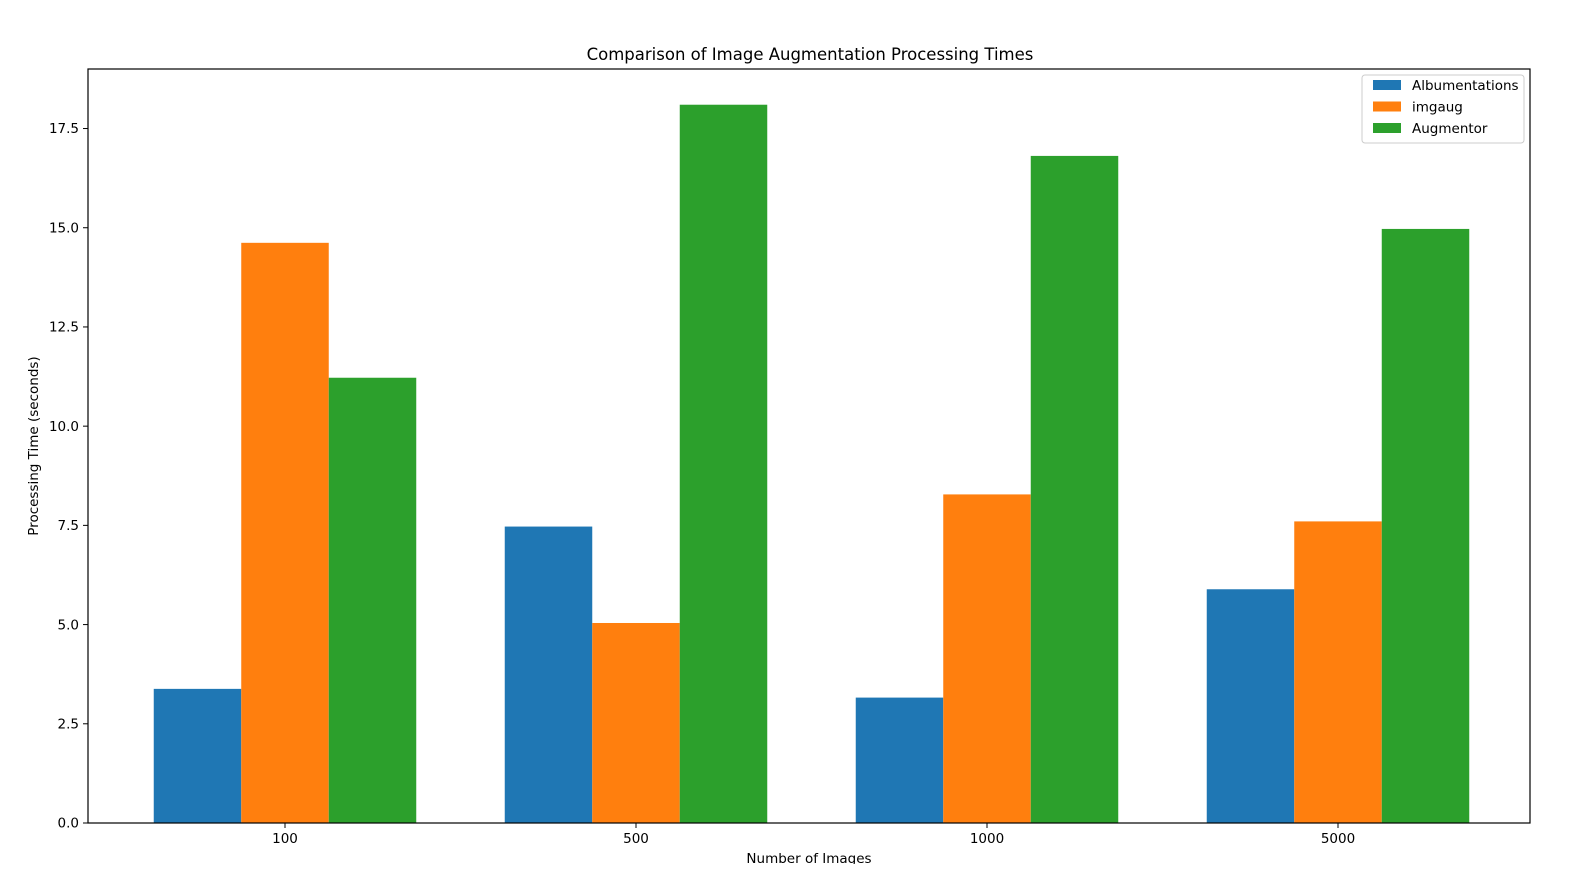  I want to click on x-tick-label: 5000, so click(1338, 839).